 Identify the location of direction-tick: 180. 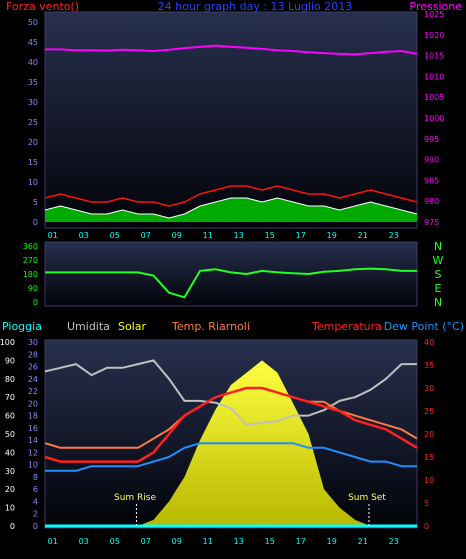
(30, 274).